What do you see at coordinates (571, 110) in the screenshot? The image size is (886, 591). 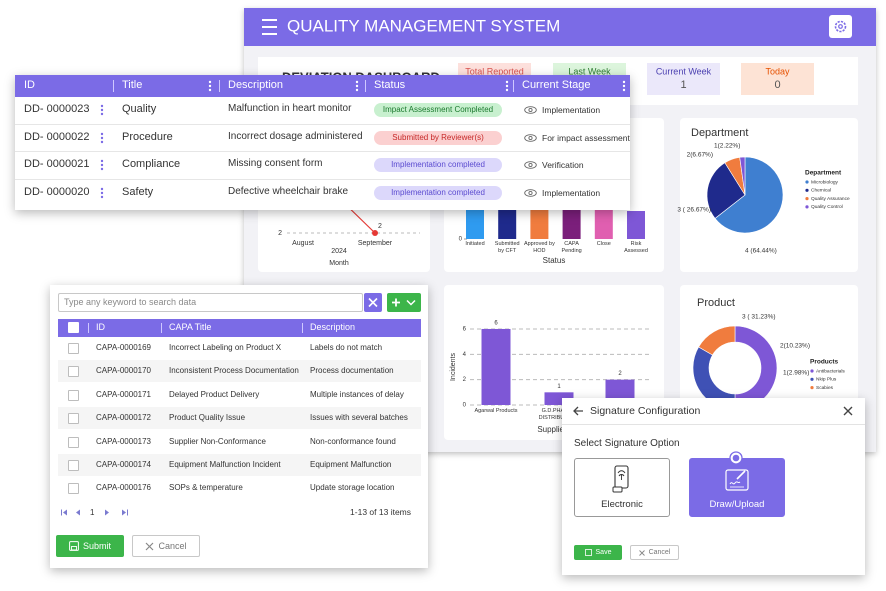 I see `cell-stage: Implementation` at bounding box center [571, 110].